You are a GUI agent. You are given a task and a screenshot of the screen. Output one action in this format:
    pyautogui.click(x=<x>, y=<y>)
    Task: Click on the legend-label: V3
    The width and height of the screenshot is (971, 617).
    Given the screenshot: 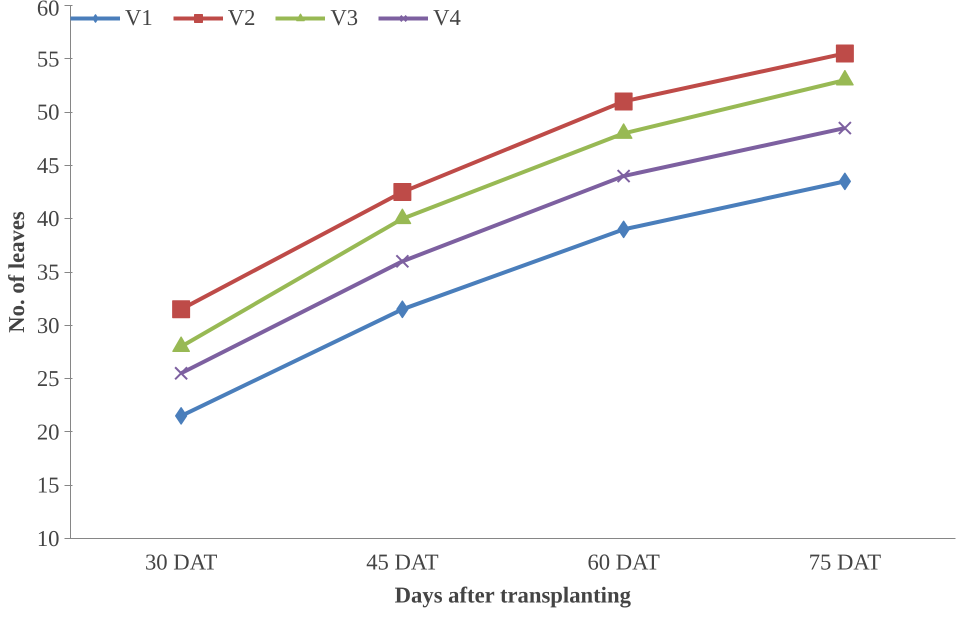 What is the action you would take?
    pyautogui.click(x=344, y=18)
    